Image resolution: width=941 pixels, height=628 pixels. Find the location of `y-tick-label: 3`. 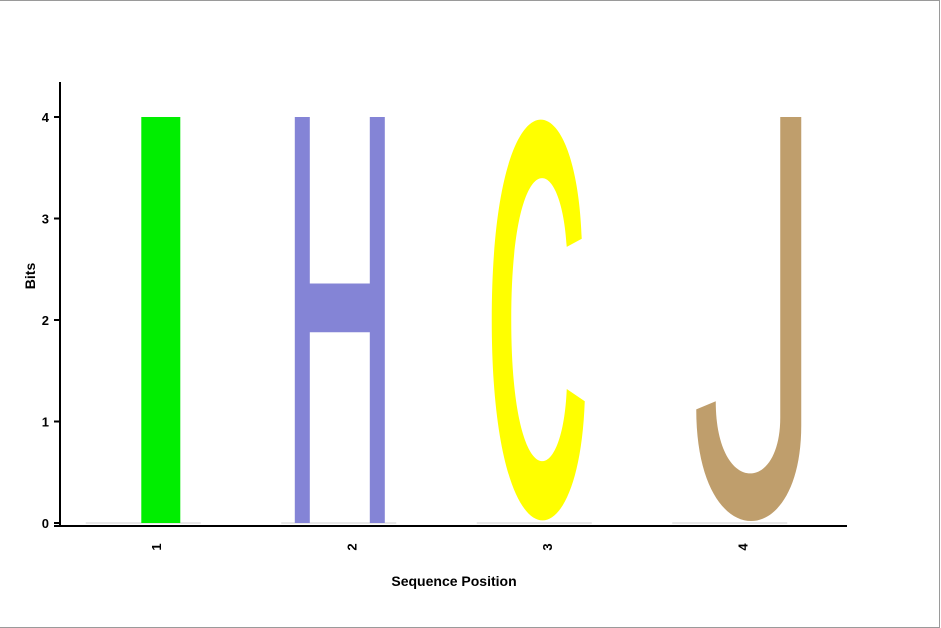

y-tick-label: 3 is located at coordinates (45, 219).